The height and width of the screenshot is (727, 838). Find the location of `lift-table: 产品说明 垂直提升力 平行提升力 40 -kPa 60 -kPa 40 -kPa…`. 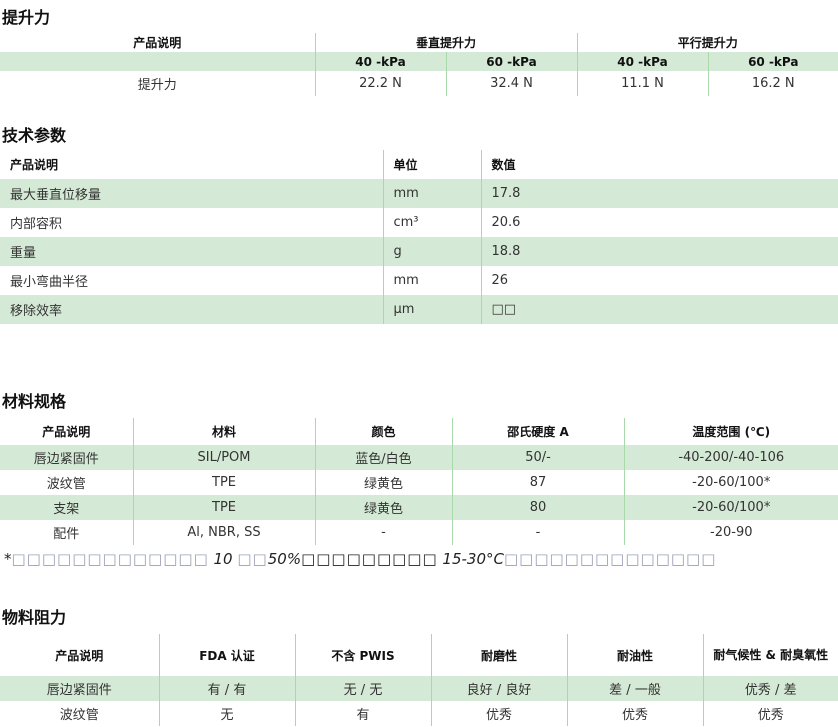

lift-table: 产品说明 垂直提升力 平行提升力 40 -kPa 60 -kPa 40 -kPa… is located at coordinates (419, 64).